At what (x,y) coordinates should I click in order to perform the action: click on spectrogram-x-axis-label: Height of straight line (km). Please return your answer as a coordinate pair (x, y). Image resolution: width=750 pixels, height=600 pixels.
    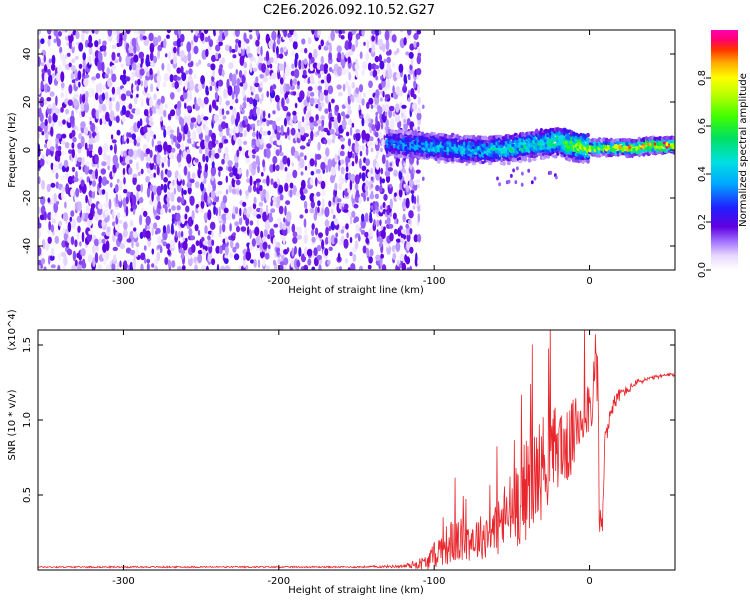
    Looking at the image, I should click on (356, 290).